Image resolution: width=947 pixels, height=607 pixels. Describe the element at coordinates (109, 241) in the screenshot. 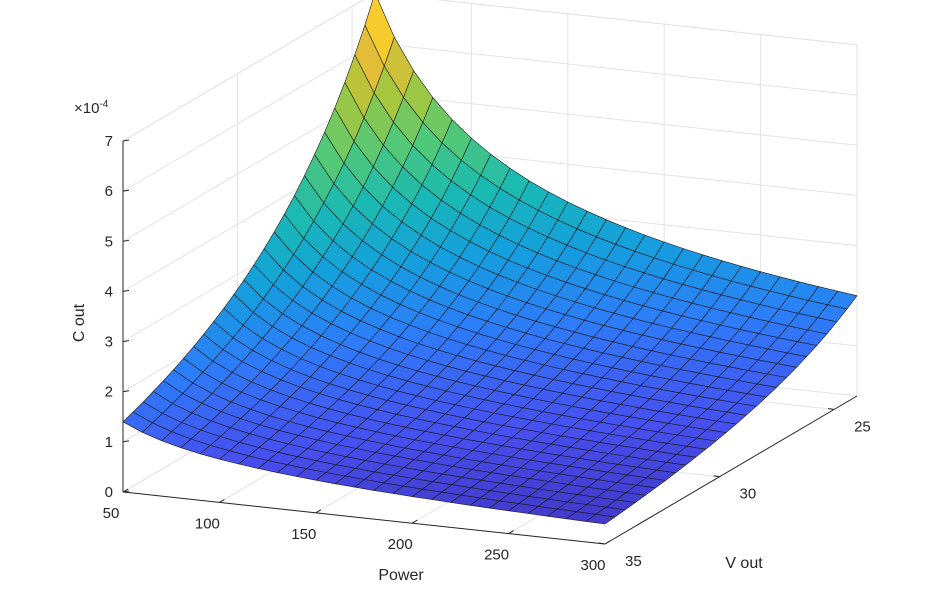

I see `z-tick-label: 5` at that location.